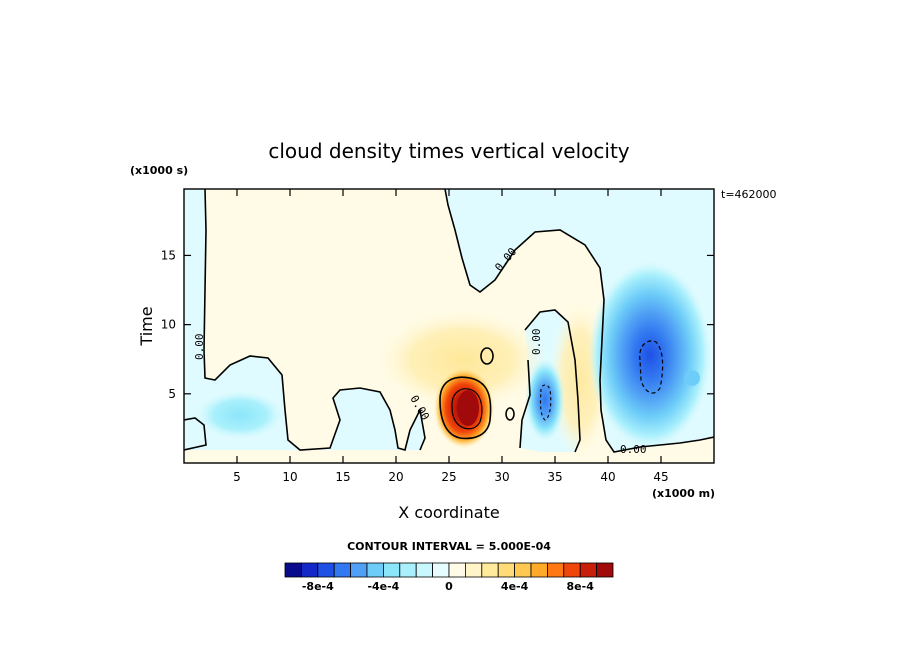 This screenshot has height=654, width=904. I want to click on strong-downdraft, so click(650, 355).